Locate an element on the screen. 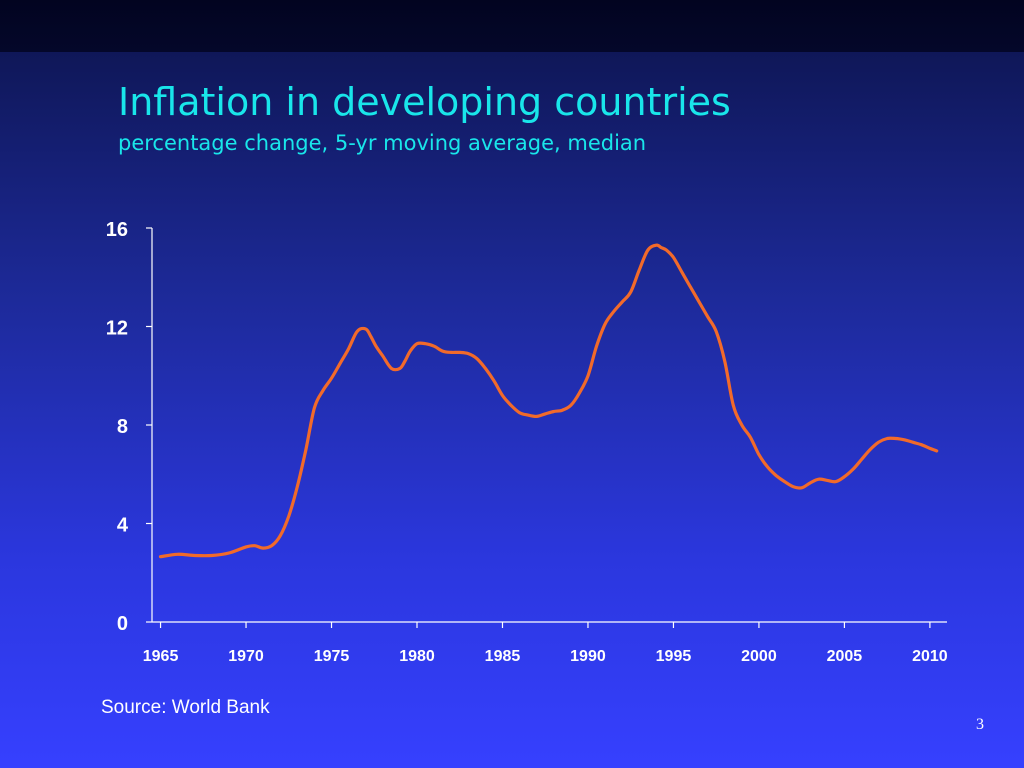 The width and height of the screenshot is (1024, 768). x-tick-label: 1995 is located at coordinates (674, 656).